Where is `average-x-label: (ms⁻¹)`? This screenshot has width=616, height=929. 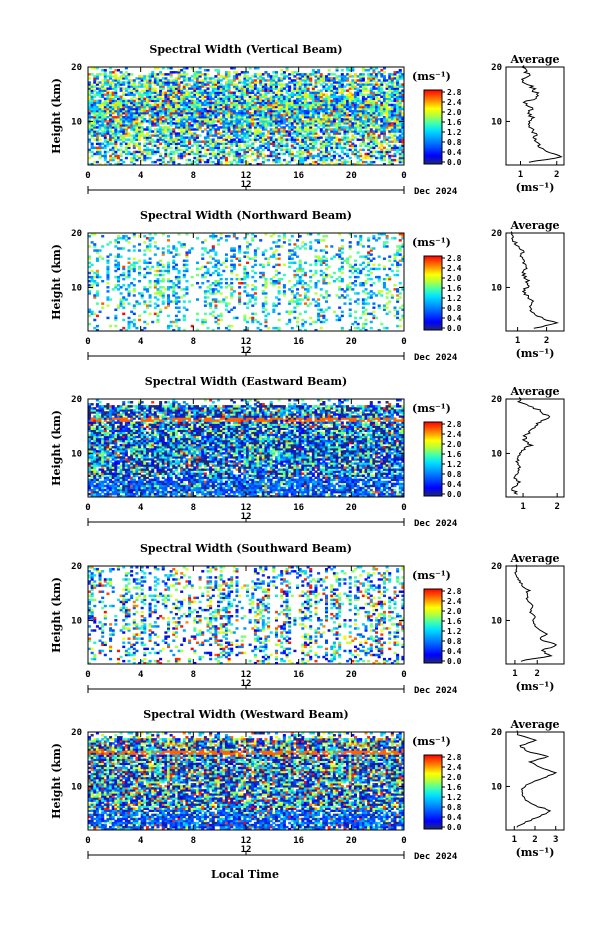 average-x-label: (ms⁻¹) is located at coordinates (535, 187).